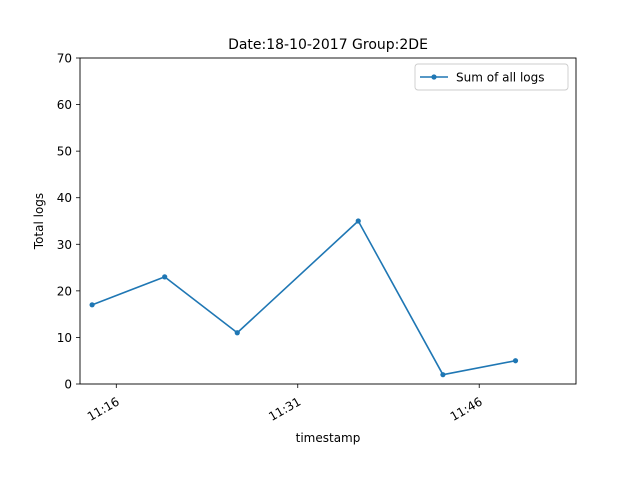 The height and width of the screenshot is (480, 640). What do you see at coordinates (500, 78) in the screenshot?
I see `legend-label: Sum of all logs` at bounding box center [500, 78].